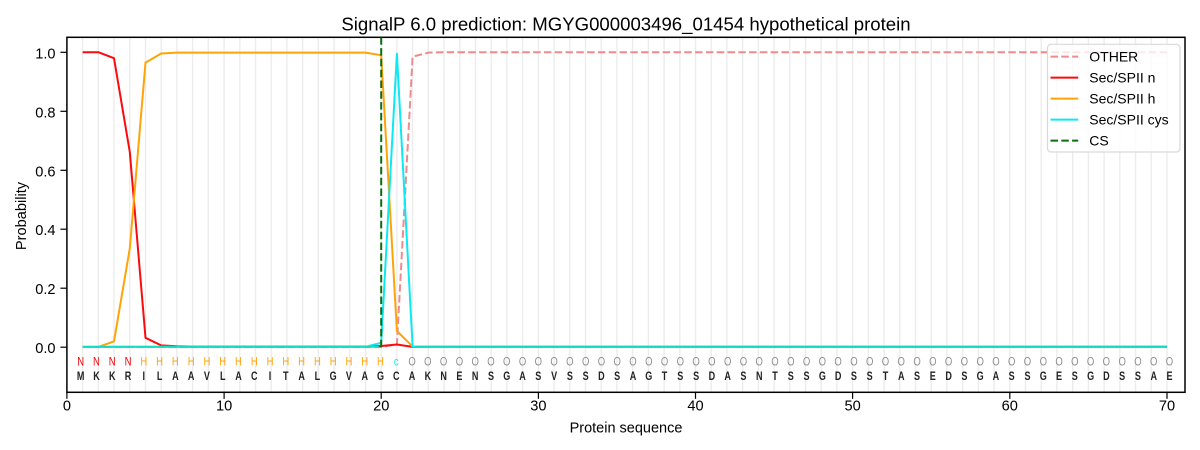 The width and height of the screenshot is (1200, 450). Describe the element at coordinates (22, 215) in the screenshot. I see `svg-text: Probability` at that location.